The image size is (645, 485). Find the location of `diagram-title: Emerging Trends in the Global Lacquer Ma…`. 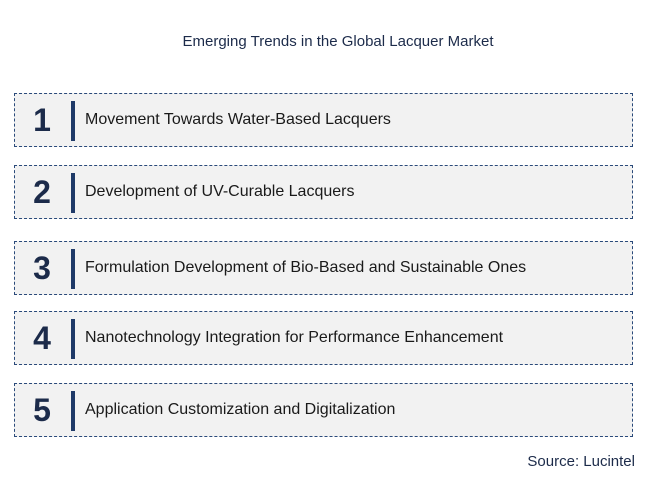

diagram-title: Emerging Trends in the Global Lacquer Ma… is located at coordinates (338, 41).